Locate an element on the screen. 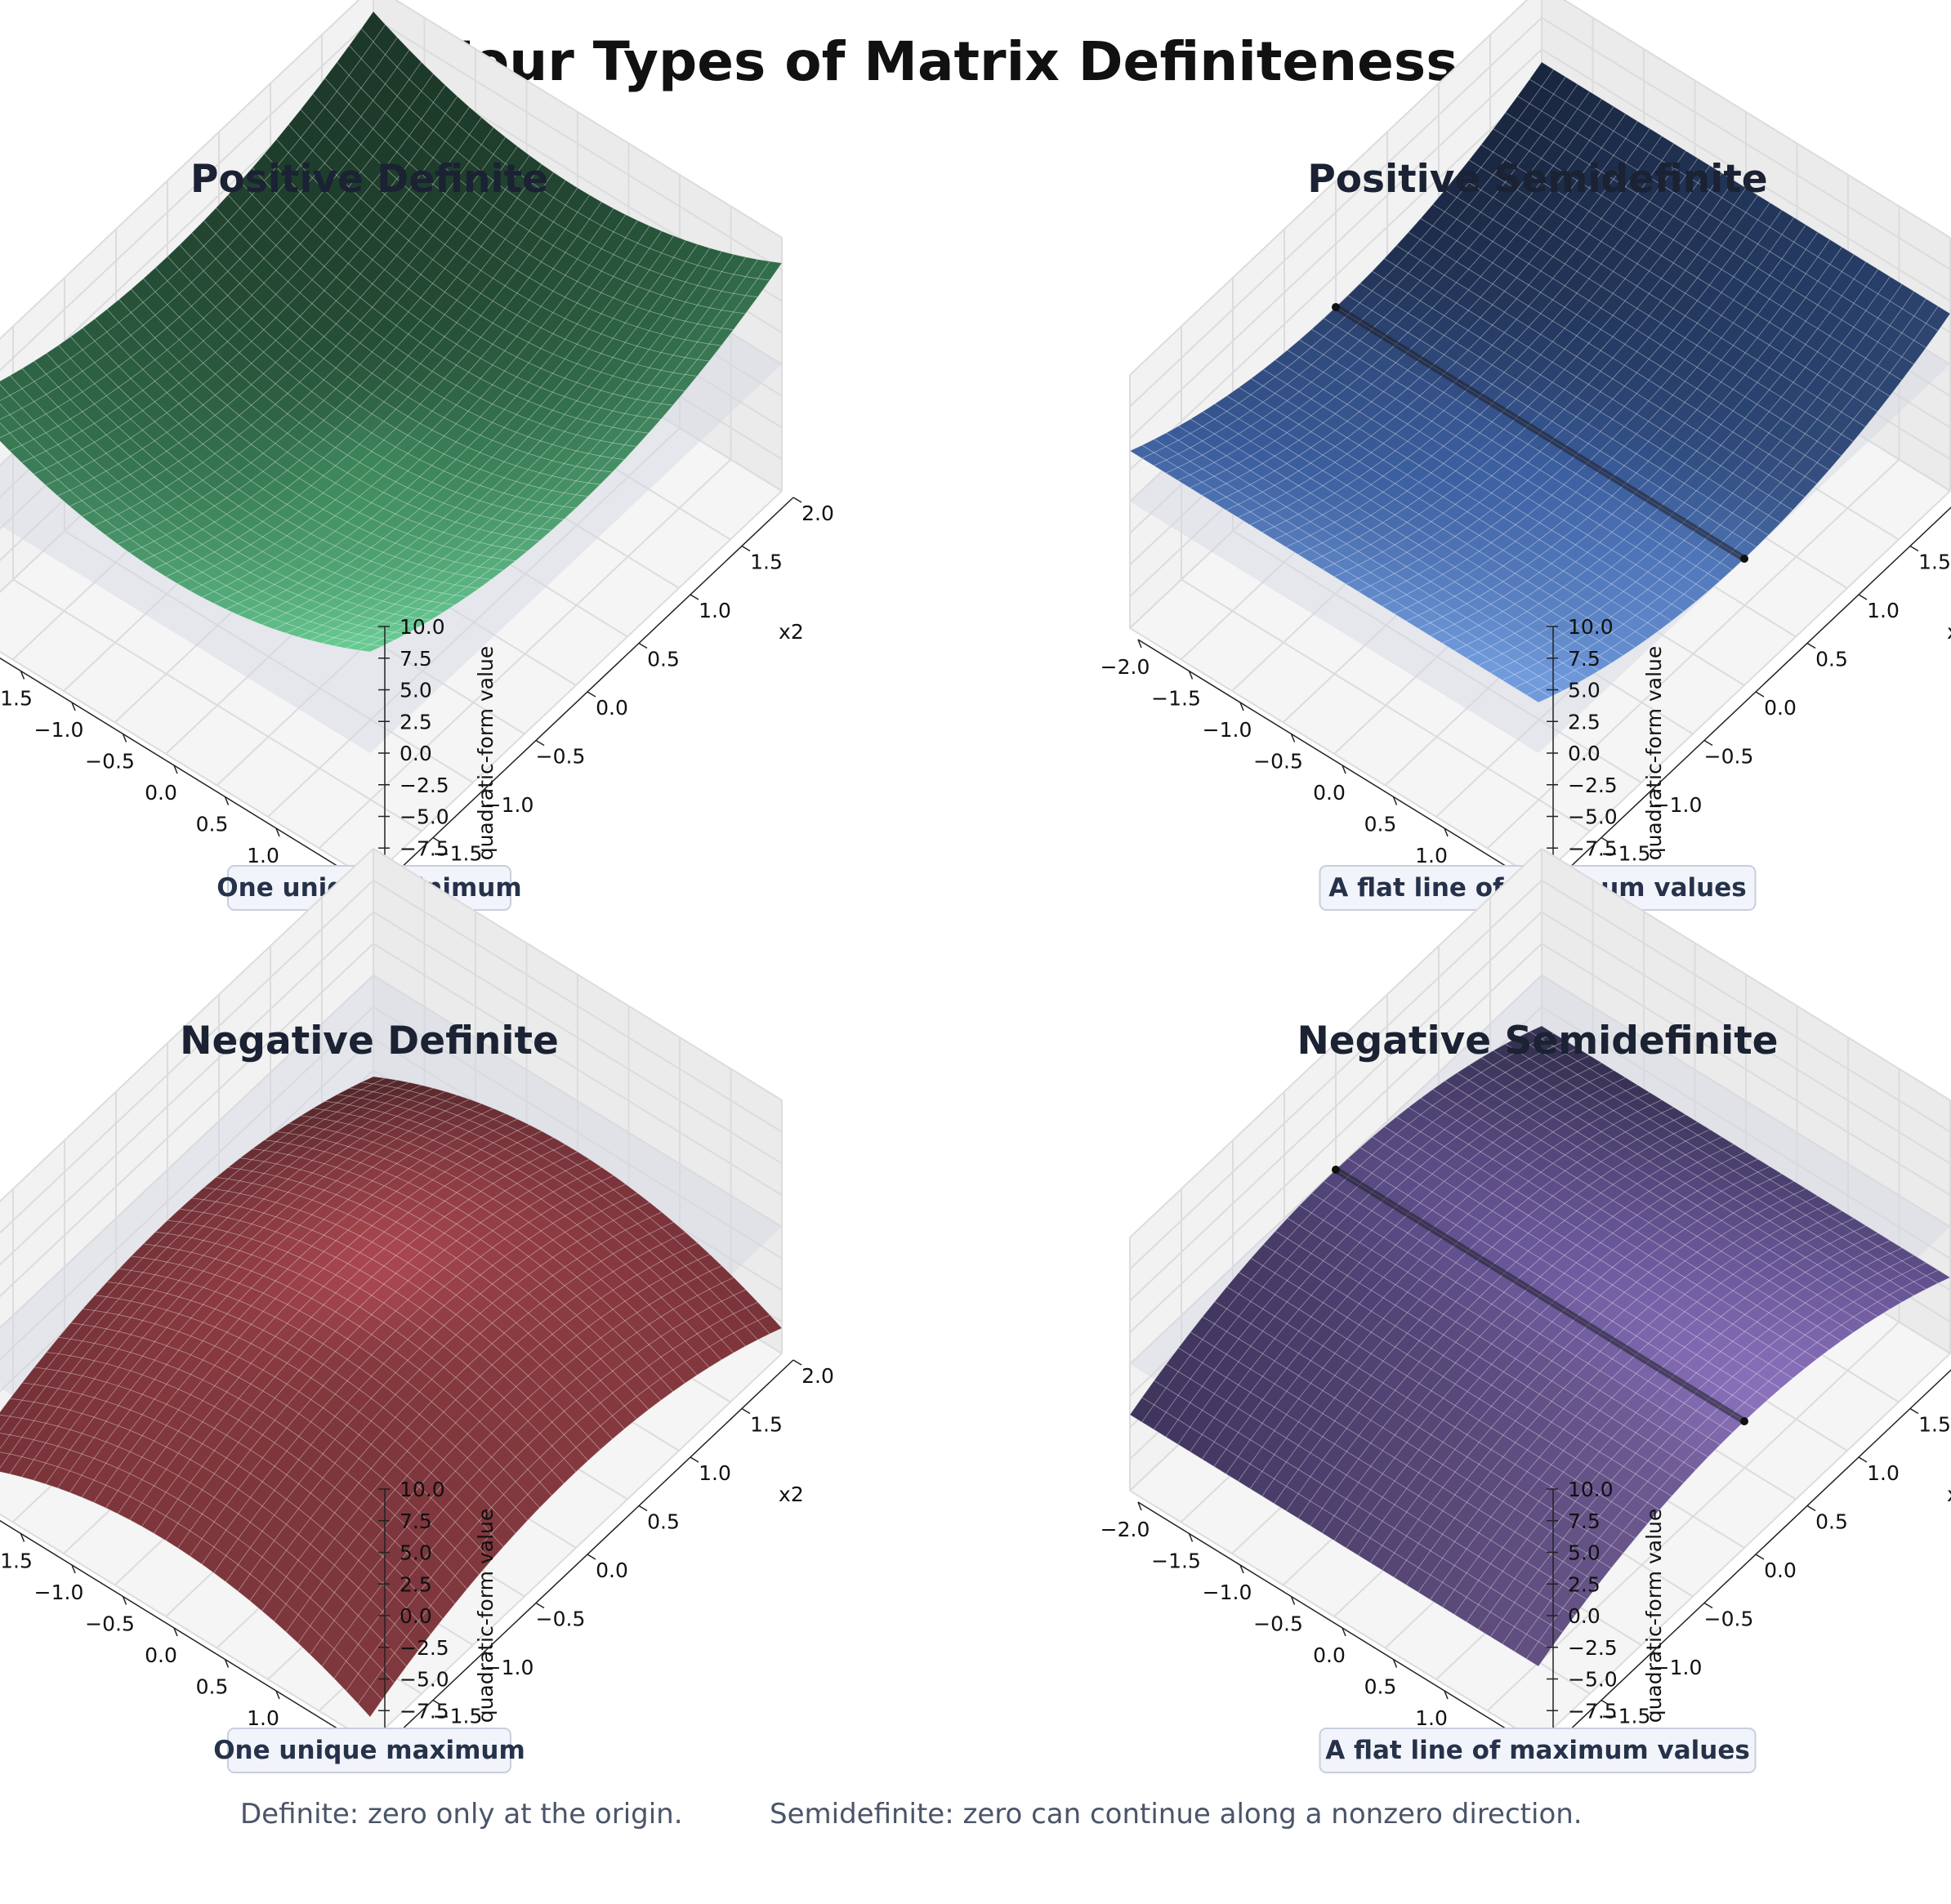 This screenshot has width=1951, height=1904. panel-title: Positive Semidefinite is located at coordinates (1537, 180).